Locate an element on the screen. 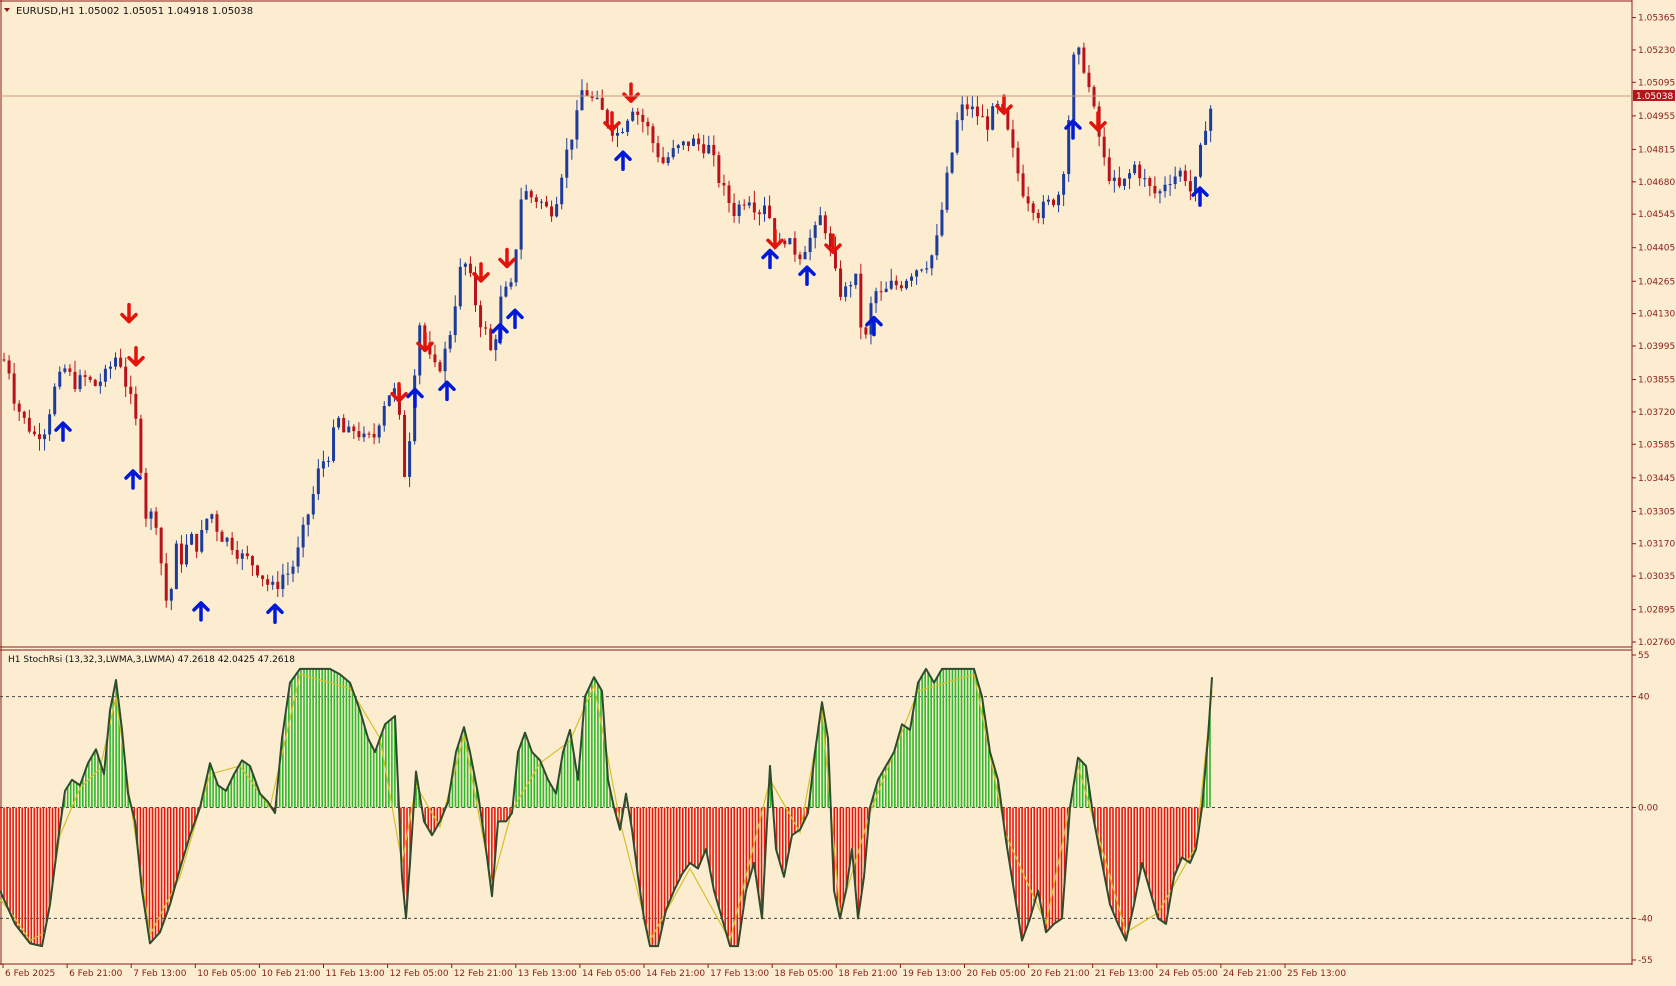  indicator-axis-label: -55 is located at coordinates (1645, 961).